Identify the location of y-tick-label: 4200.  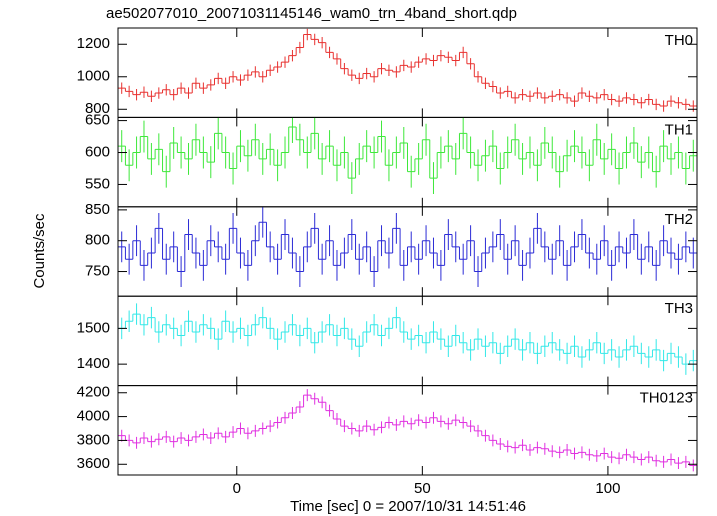
(93, 392).